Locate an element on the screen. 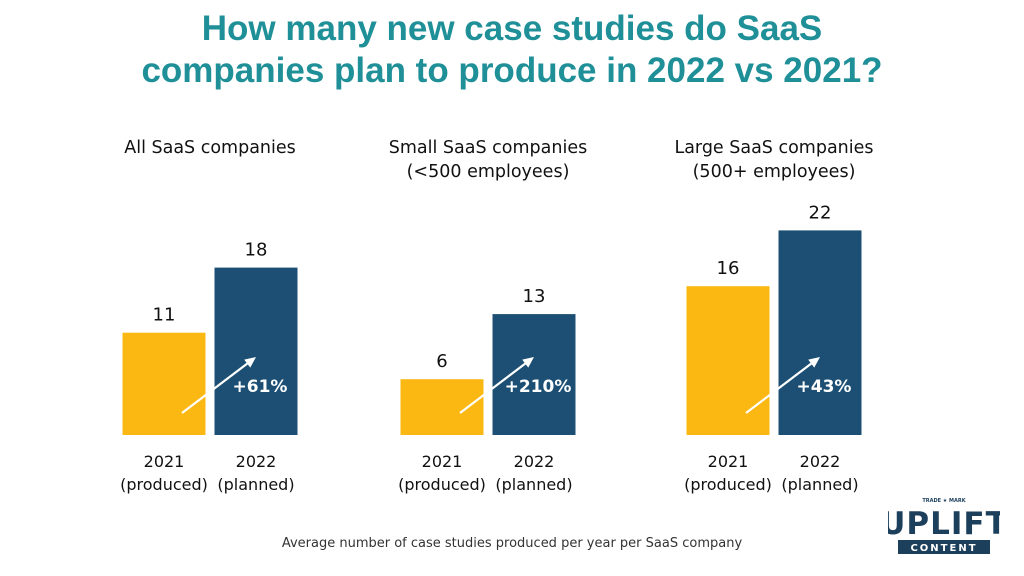 Image resolution: width=1024 pixels, height=576 pixels. group-title-line: Large SaaS companies is located at coordinates (773, 148).